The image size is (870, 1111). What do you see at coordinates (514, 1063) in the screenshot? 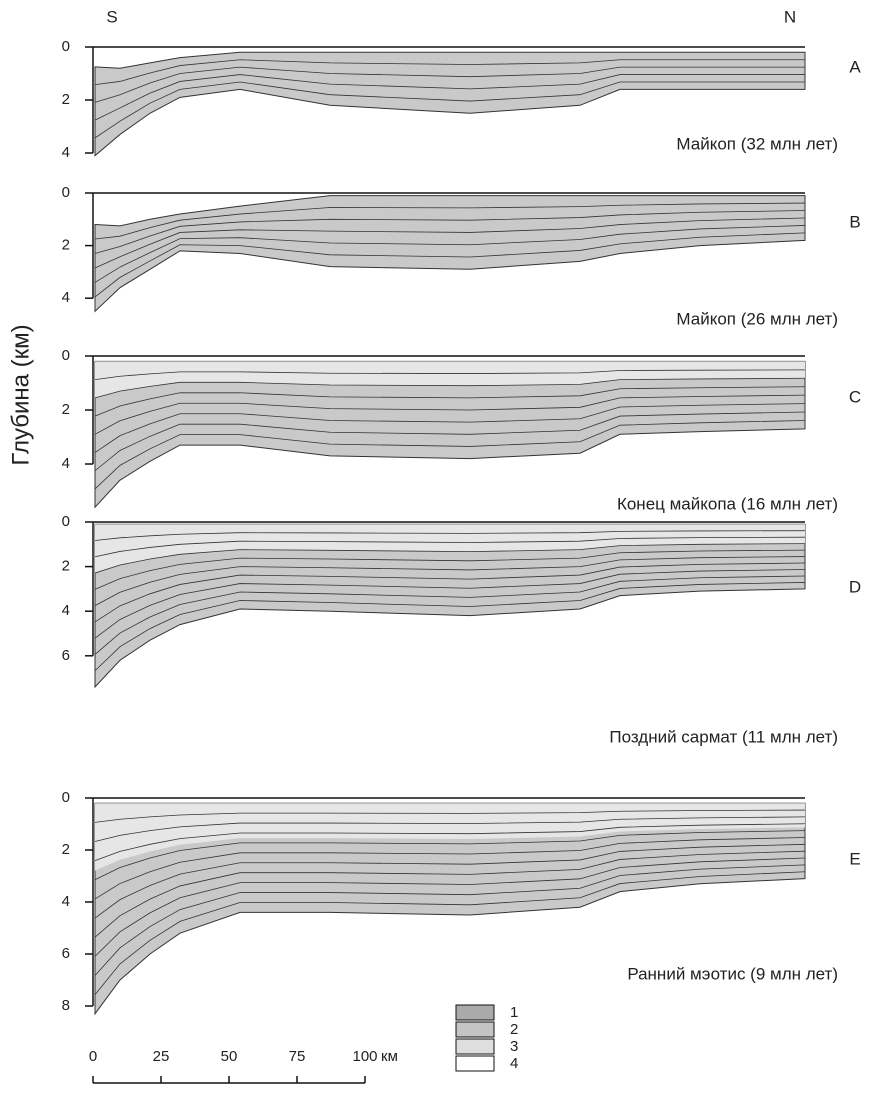
I see `legend-label: 4` at bounding box center [514, 1063].